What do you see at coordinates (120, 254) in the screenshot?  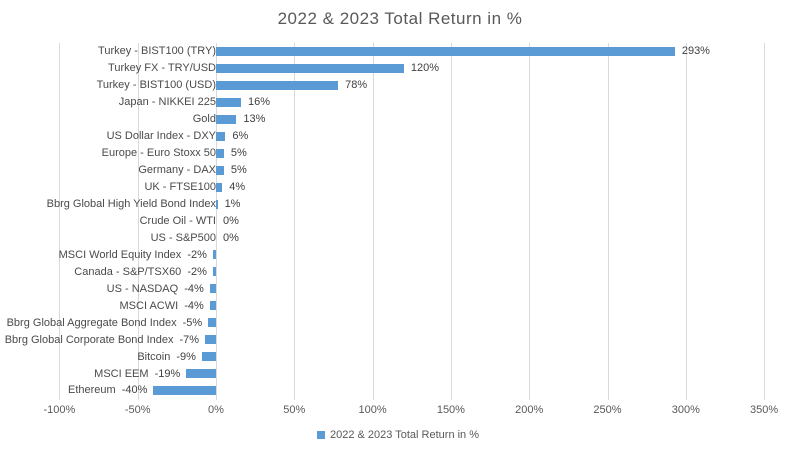 I see `category-label: MSCI World Equity Index` at bounding box center [120, 254].